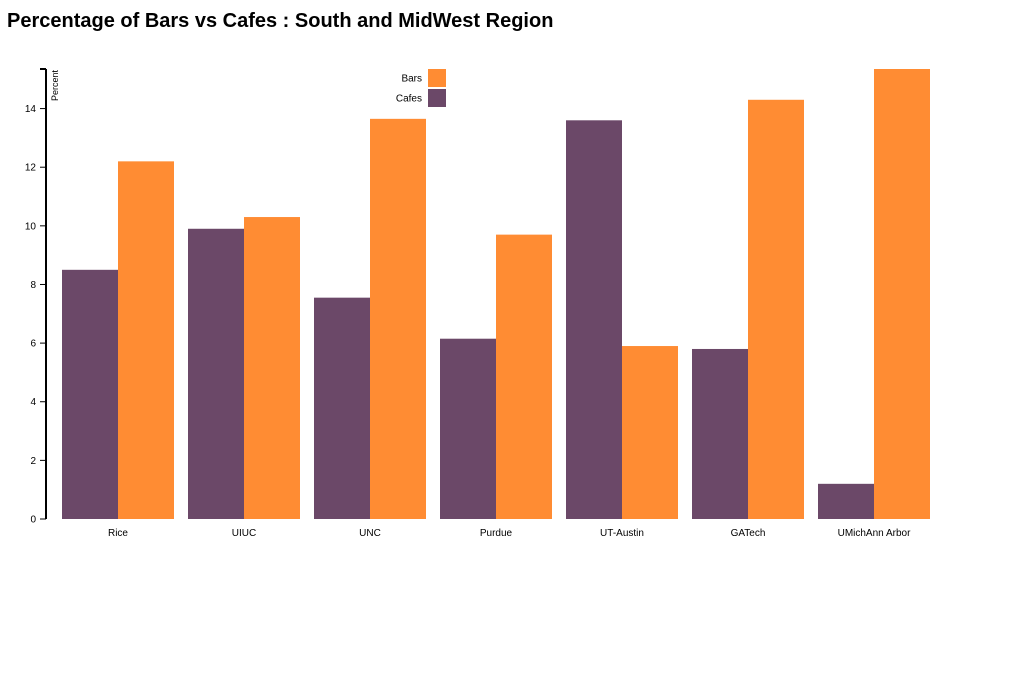  I want to click on bar-cafes-uiuc, so click(216, 374).